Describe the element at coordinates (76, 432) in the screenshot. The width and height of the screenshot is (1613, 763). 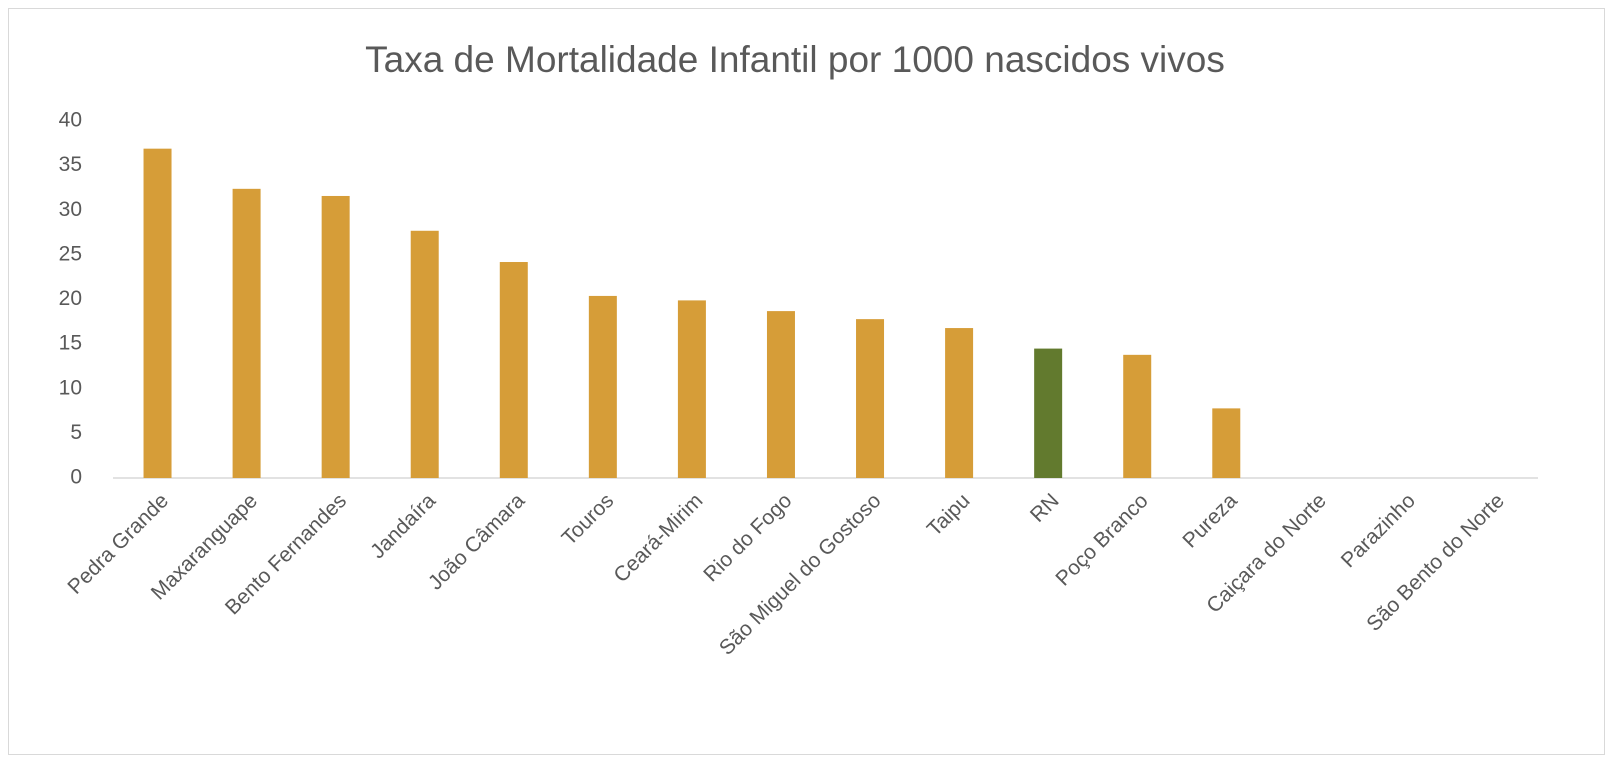
I see `y-tick-label: 5` at that location.